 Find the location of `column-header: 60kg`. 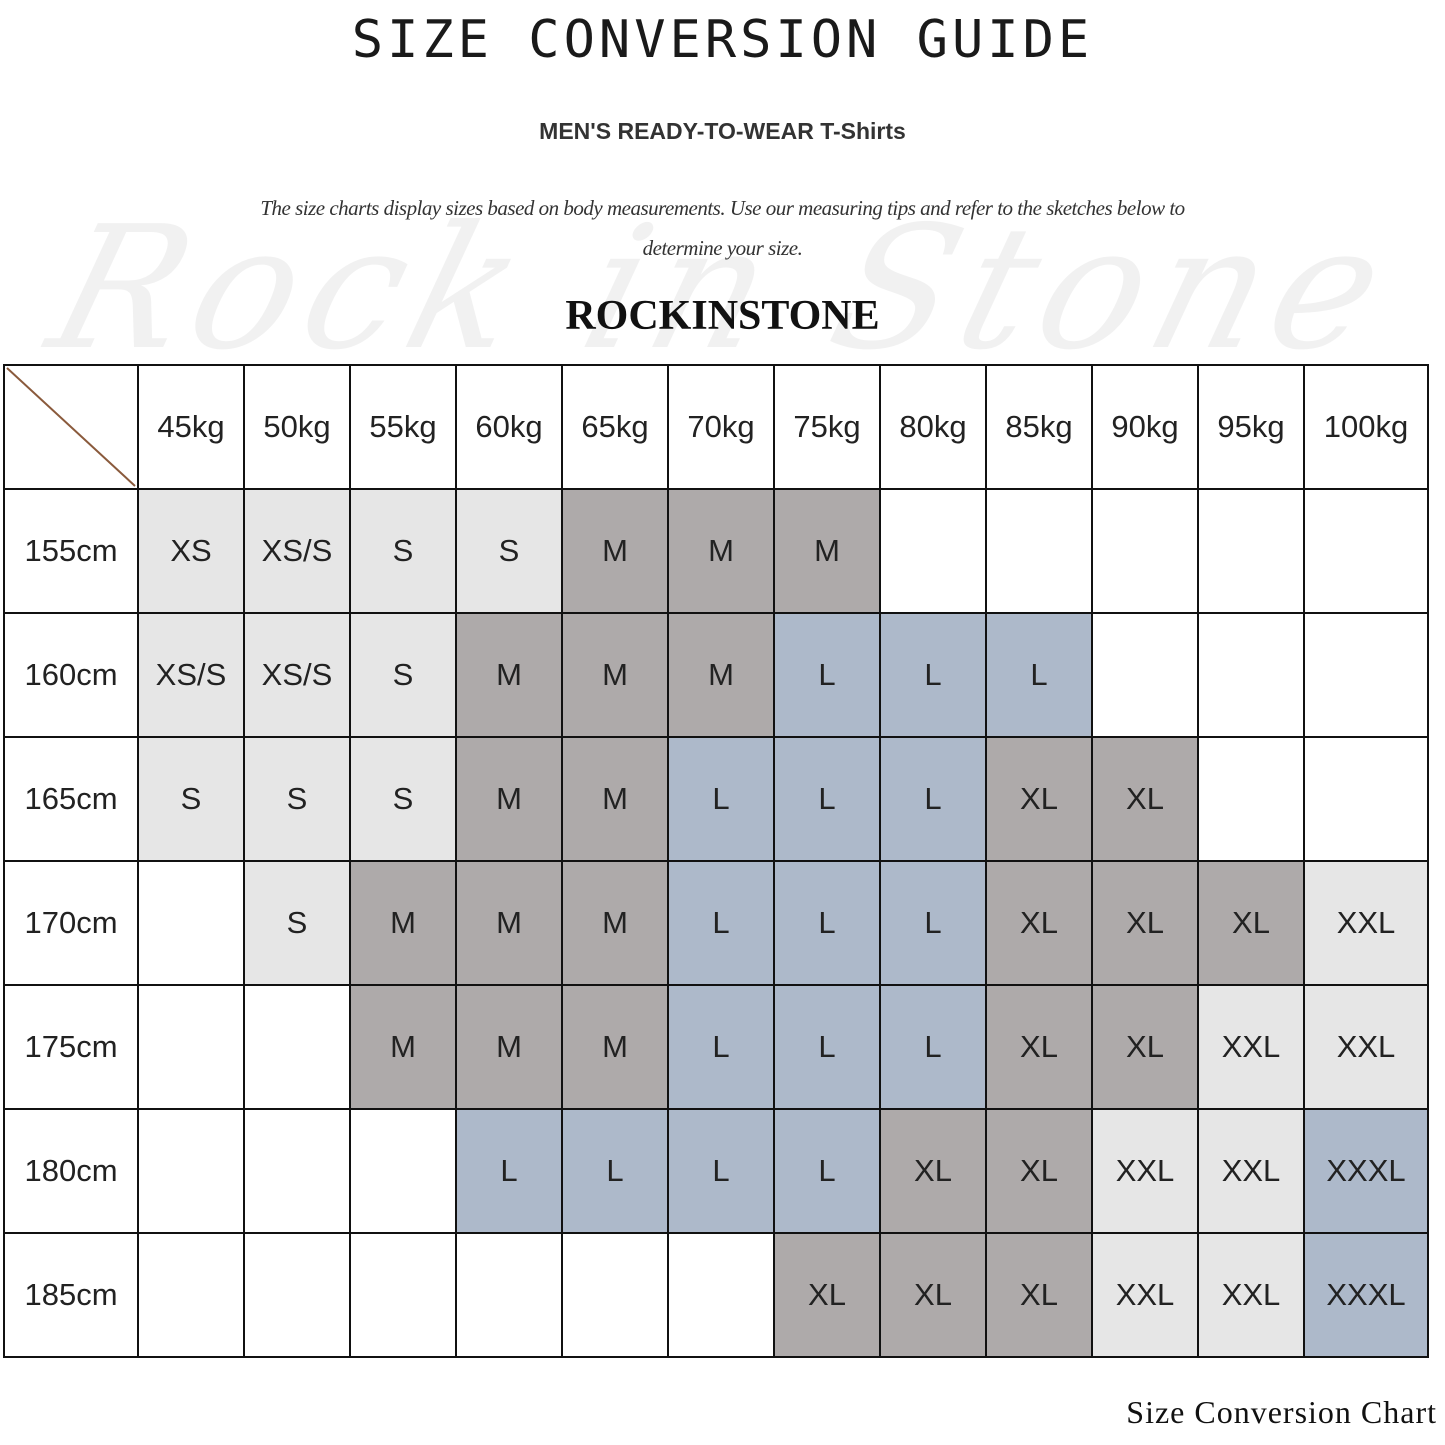

column-header: 60kg is located at coordinates (509, 427).